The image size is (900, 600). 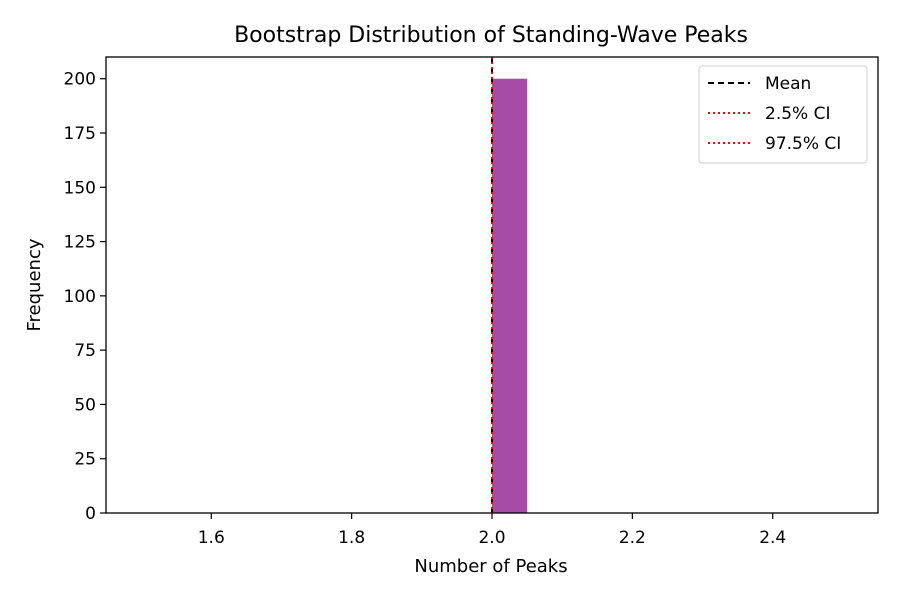 I want to click on x-tick-label: 2.4, so click(x=772, y=538).